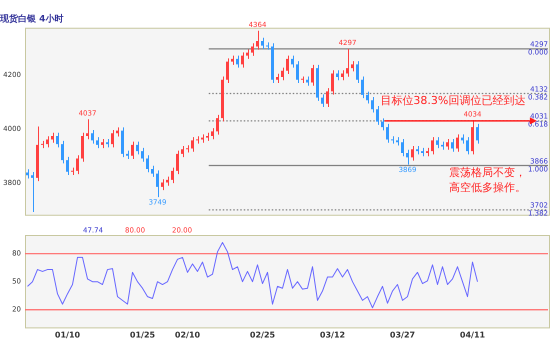  Describe the element at coordinates (487, 173) in the screenshot. I see `annotation: 震荡格局不变，` at that location.